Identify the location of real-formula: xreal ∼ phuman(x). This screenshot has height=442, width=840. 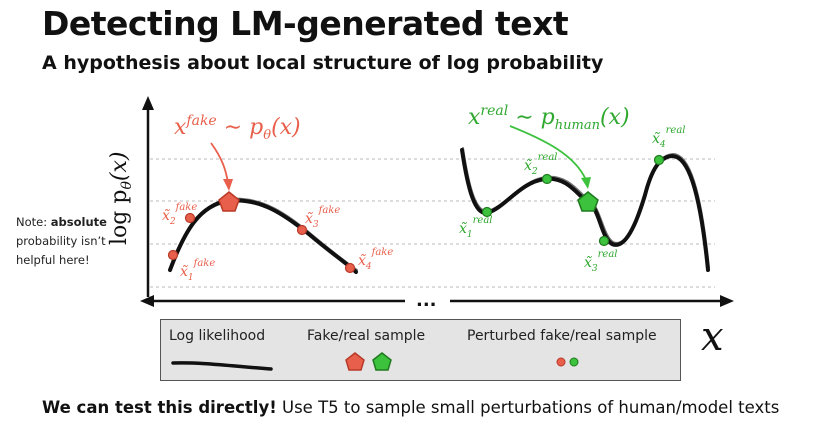
(549, 118).